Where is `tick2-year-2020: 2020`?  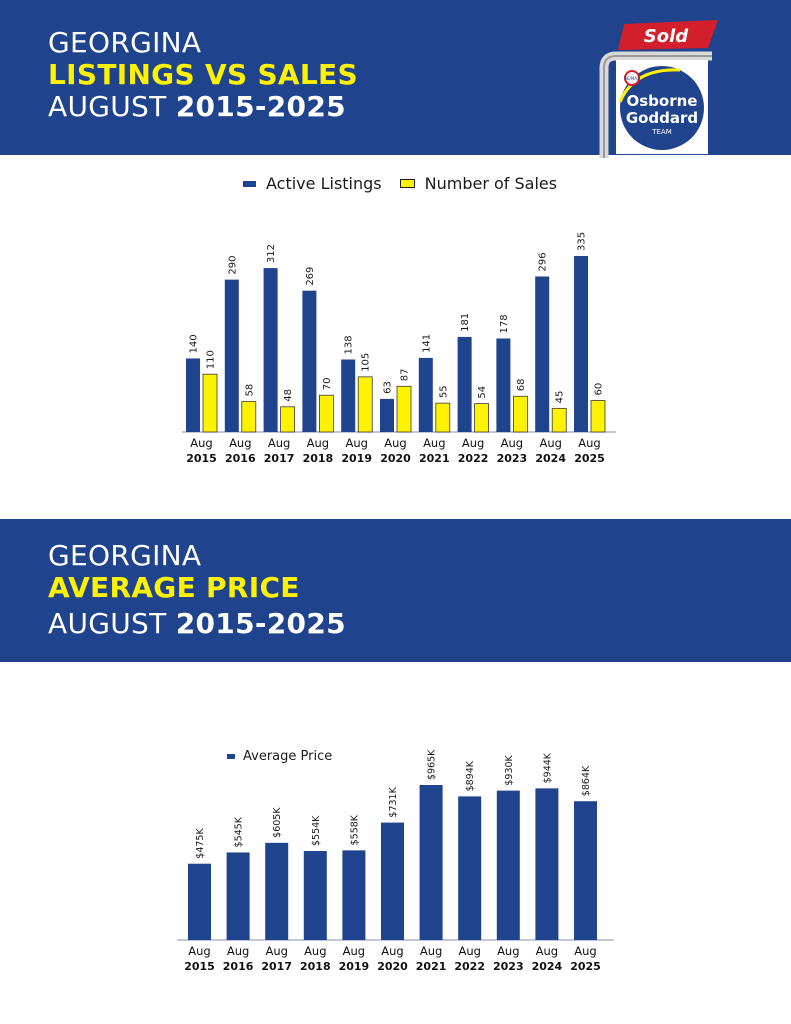 tick2-year-2020: 2020 is located at coordinates (392, 966).